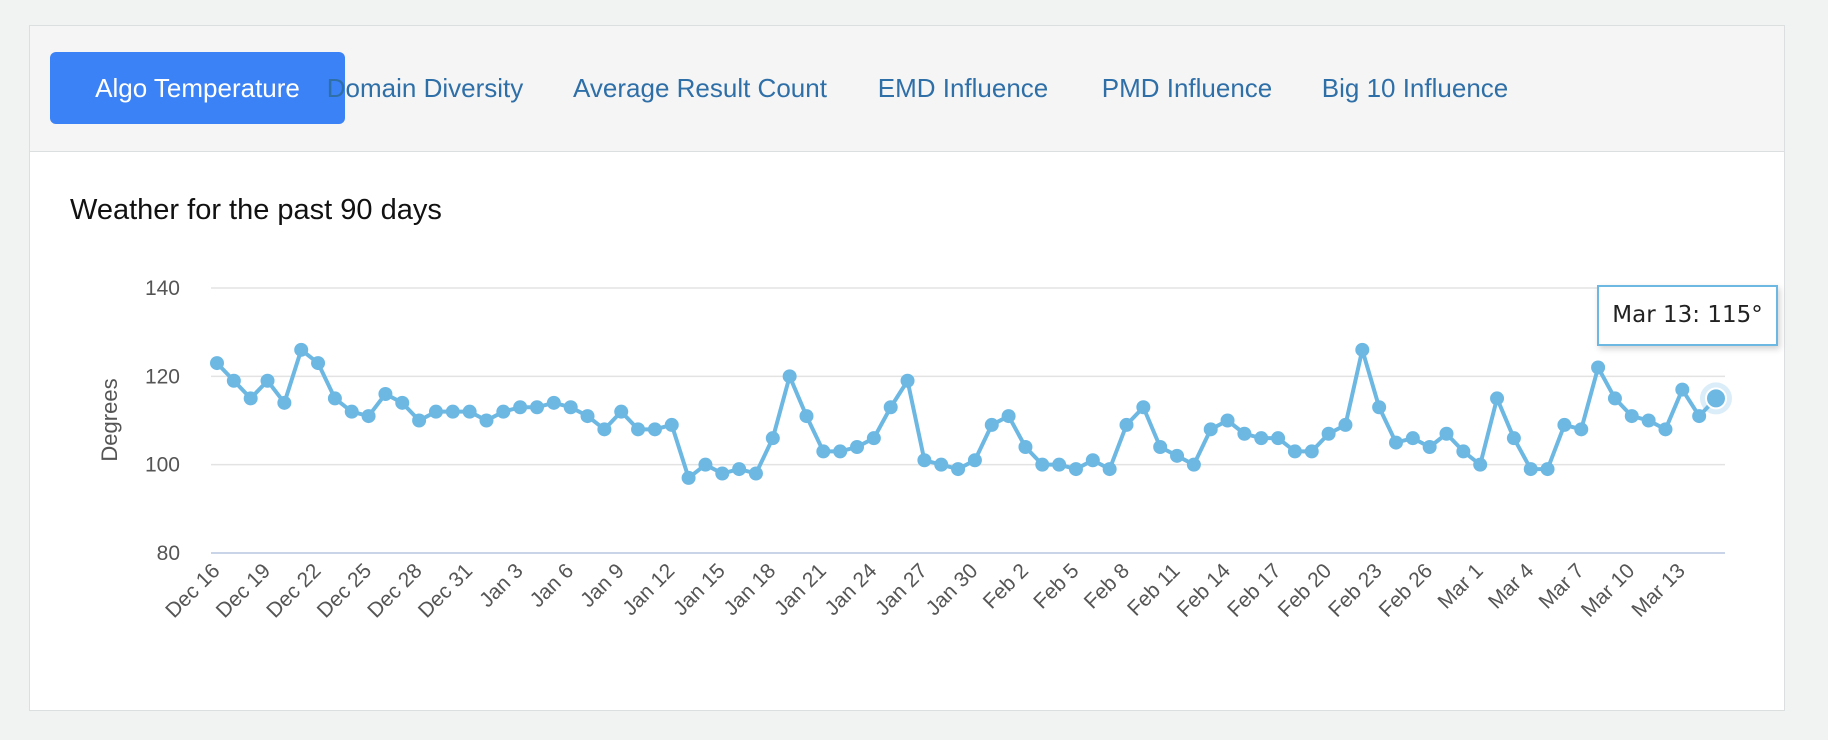 The image size is (1828, 740). What do you see at coordinates (1687, 315) in the screenshot?
I see `chart-tooltip: Mar 13: 115°` at bounding box center [1687, 315].